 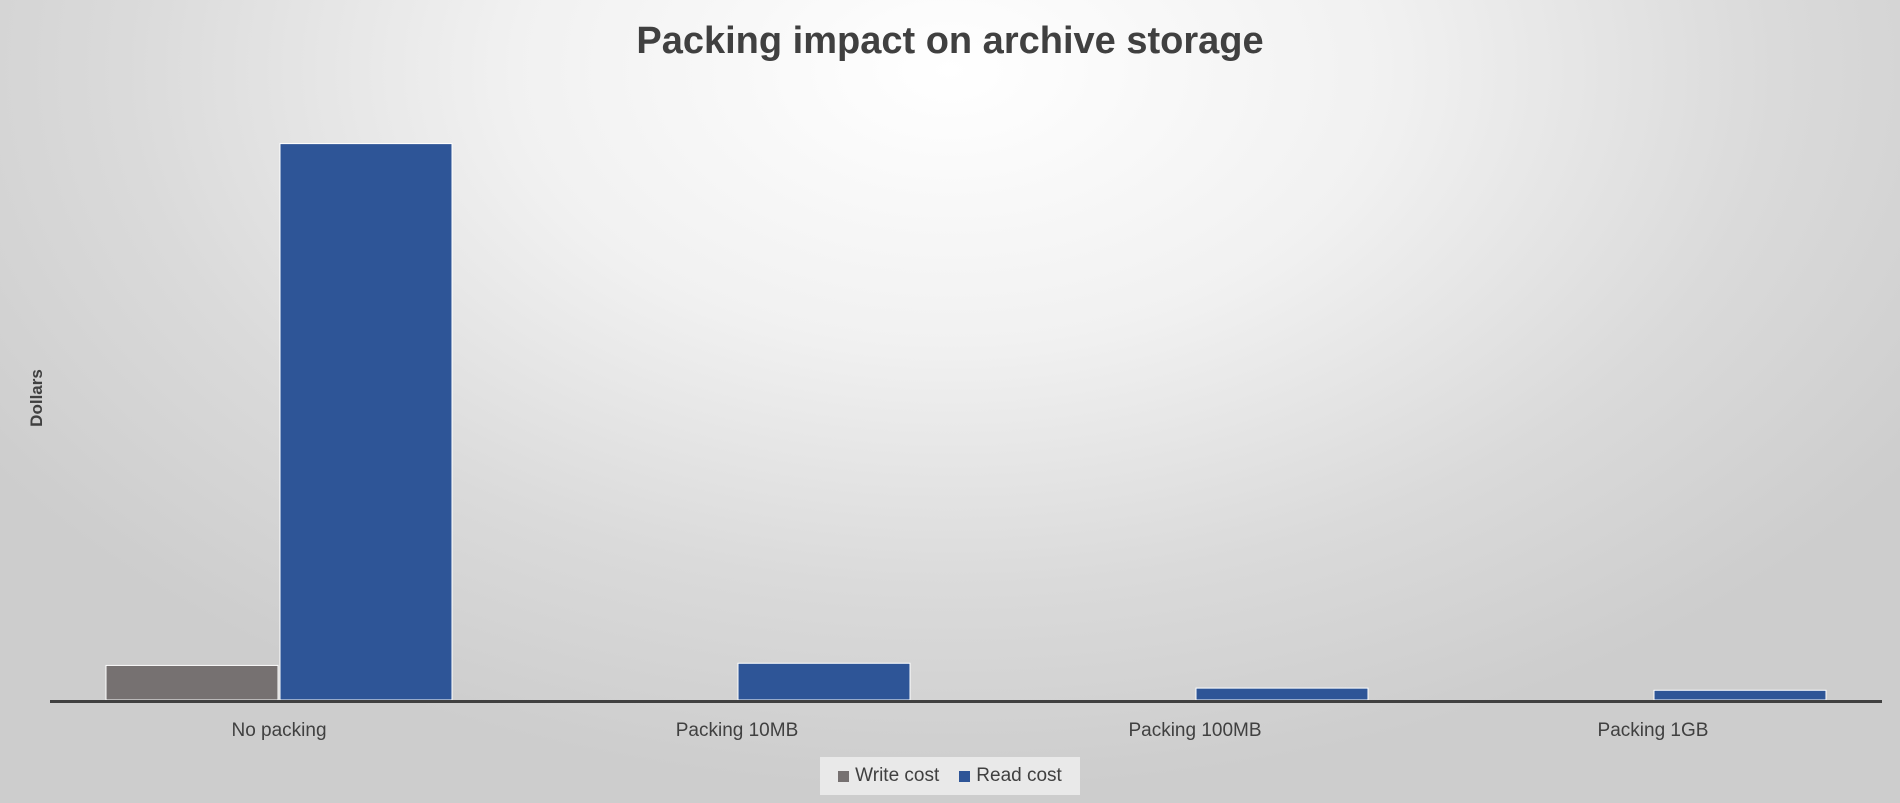 I want to click on legend-item-read-cost: Read cost, so click(x=1010, y=776).